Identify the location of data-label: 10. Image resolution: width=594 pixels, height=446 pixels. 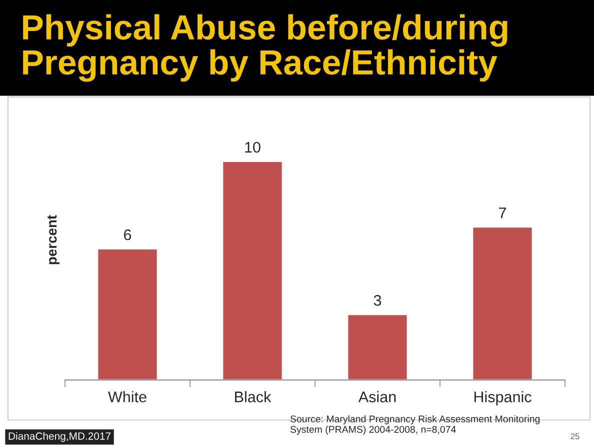
(252, 147).